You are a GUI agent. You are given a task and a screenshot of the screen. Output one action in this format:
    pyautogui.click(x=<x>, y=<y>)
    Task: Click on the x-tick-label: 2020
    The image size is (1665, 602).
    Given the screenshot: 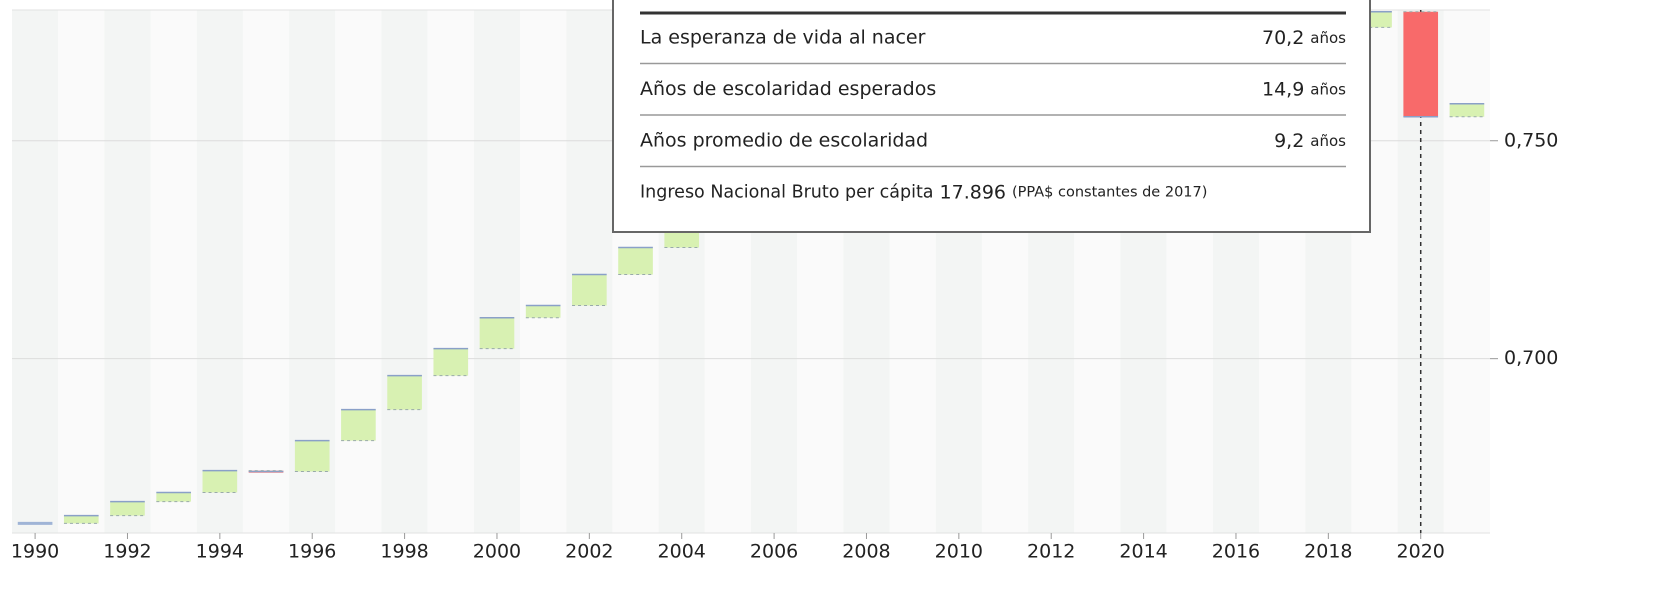 What is the action you would take?
    pyautogui.click(x=1421, y=552)
    